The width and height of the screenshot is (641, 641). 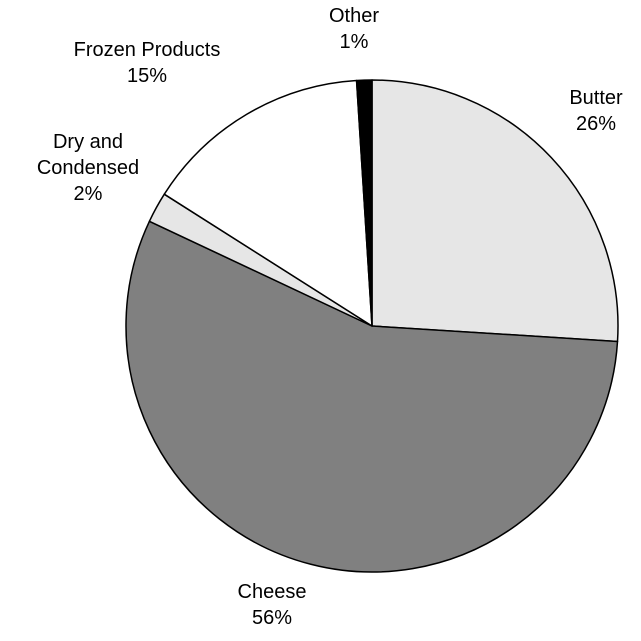 I want to click on slice-label-frozen-products: Frozen Products 15%, so click(x=147, y=63).